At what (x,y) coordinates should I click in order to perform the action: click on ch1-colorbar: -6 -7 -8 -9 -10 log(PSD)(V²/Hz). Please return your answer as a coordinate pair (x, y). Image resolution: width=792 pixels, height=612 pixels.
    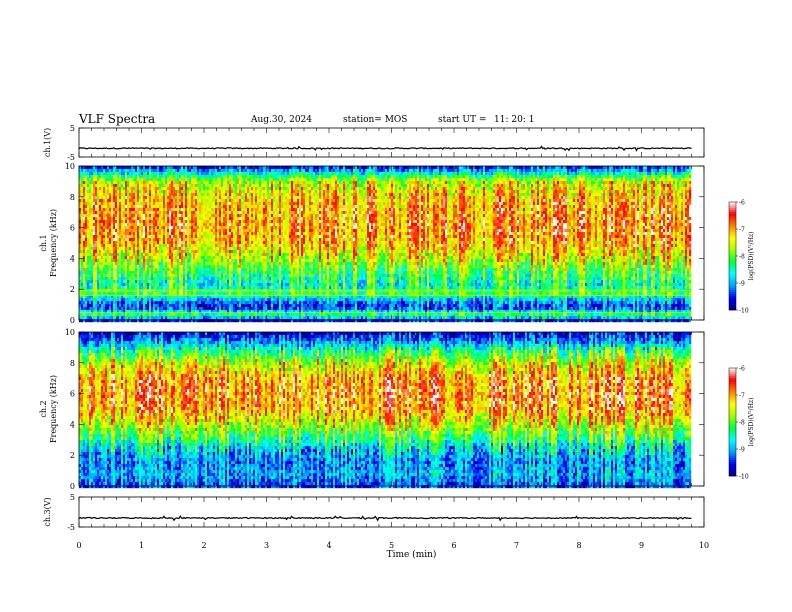
    Looking at the image, I should click on (741, 257).